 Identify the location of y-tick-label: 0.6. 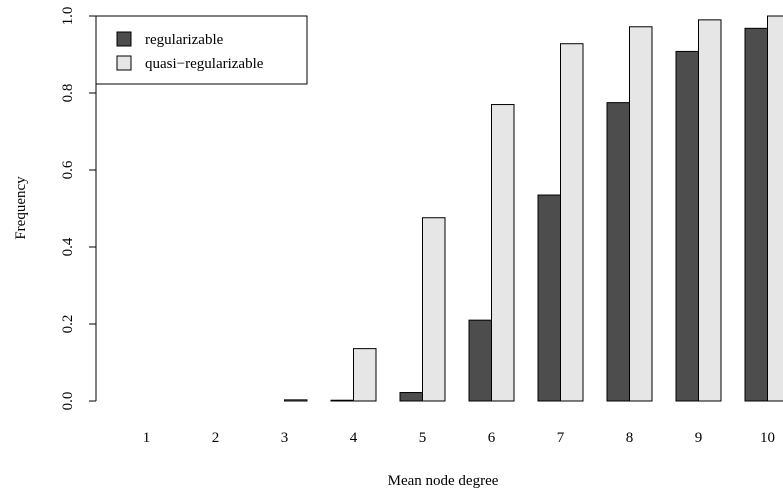
(68, 169).